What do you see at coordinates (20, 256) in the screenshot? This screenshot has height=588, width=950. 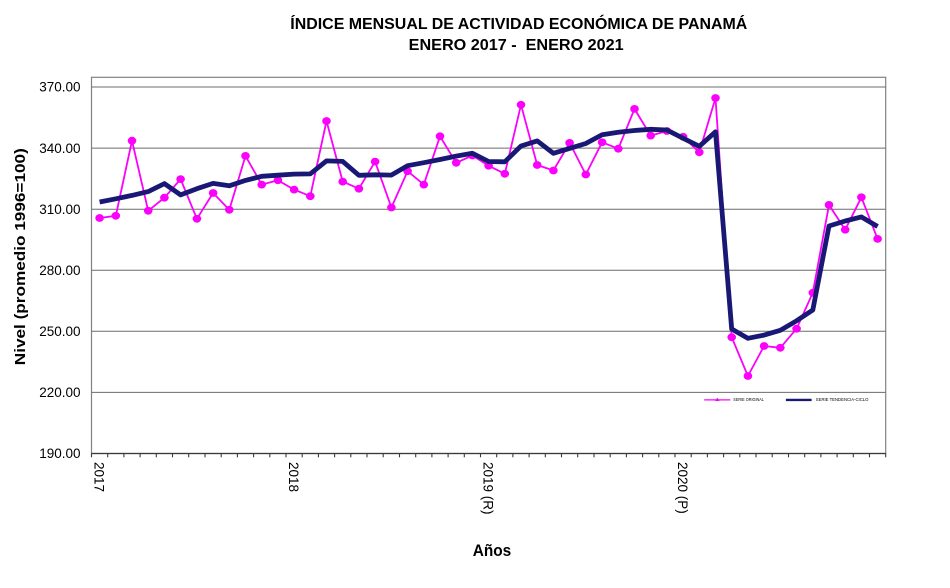 I see `svg-text: Nivel (promedio 1996=100)` at bounding box center [20, 256].